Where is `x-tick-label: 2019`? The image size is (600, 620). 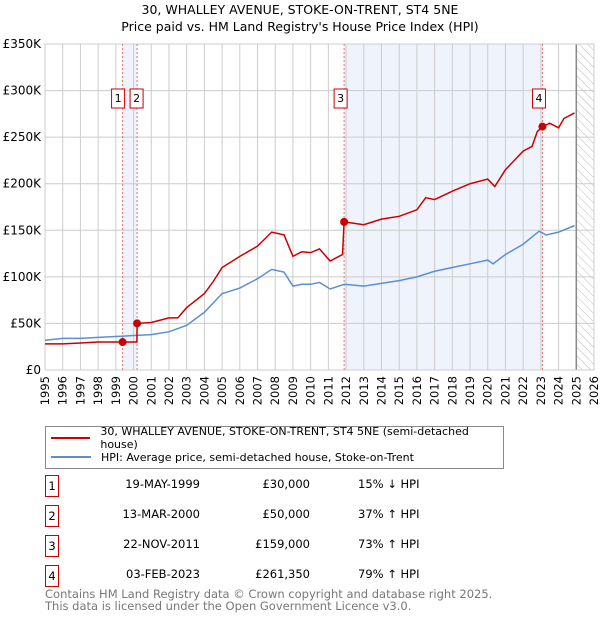
x-tick-label: 2019 is located at coordinates (470, 390).